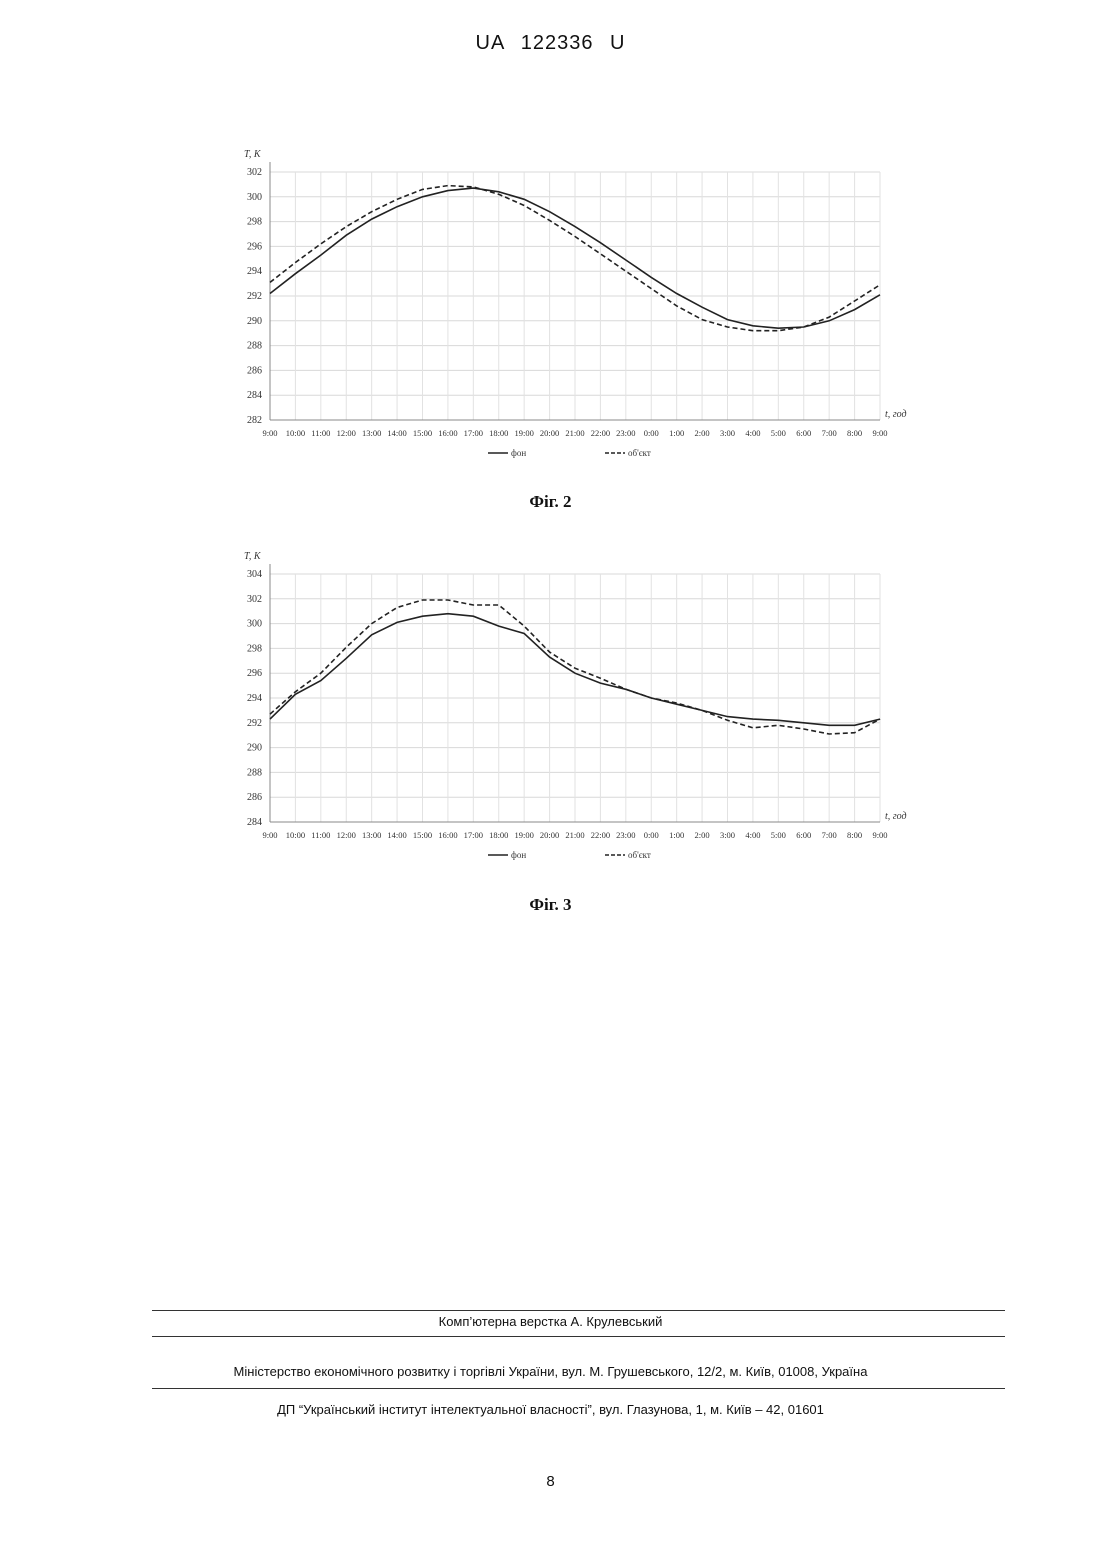 The width and height of the screenshot is (1101, 1557). Describe the element at coordinates (578, 1310) in the screenshot. I see `footer-rule-top` at that location.